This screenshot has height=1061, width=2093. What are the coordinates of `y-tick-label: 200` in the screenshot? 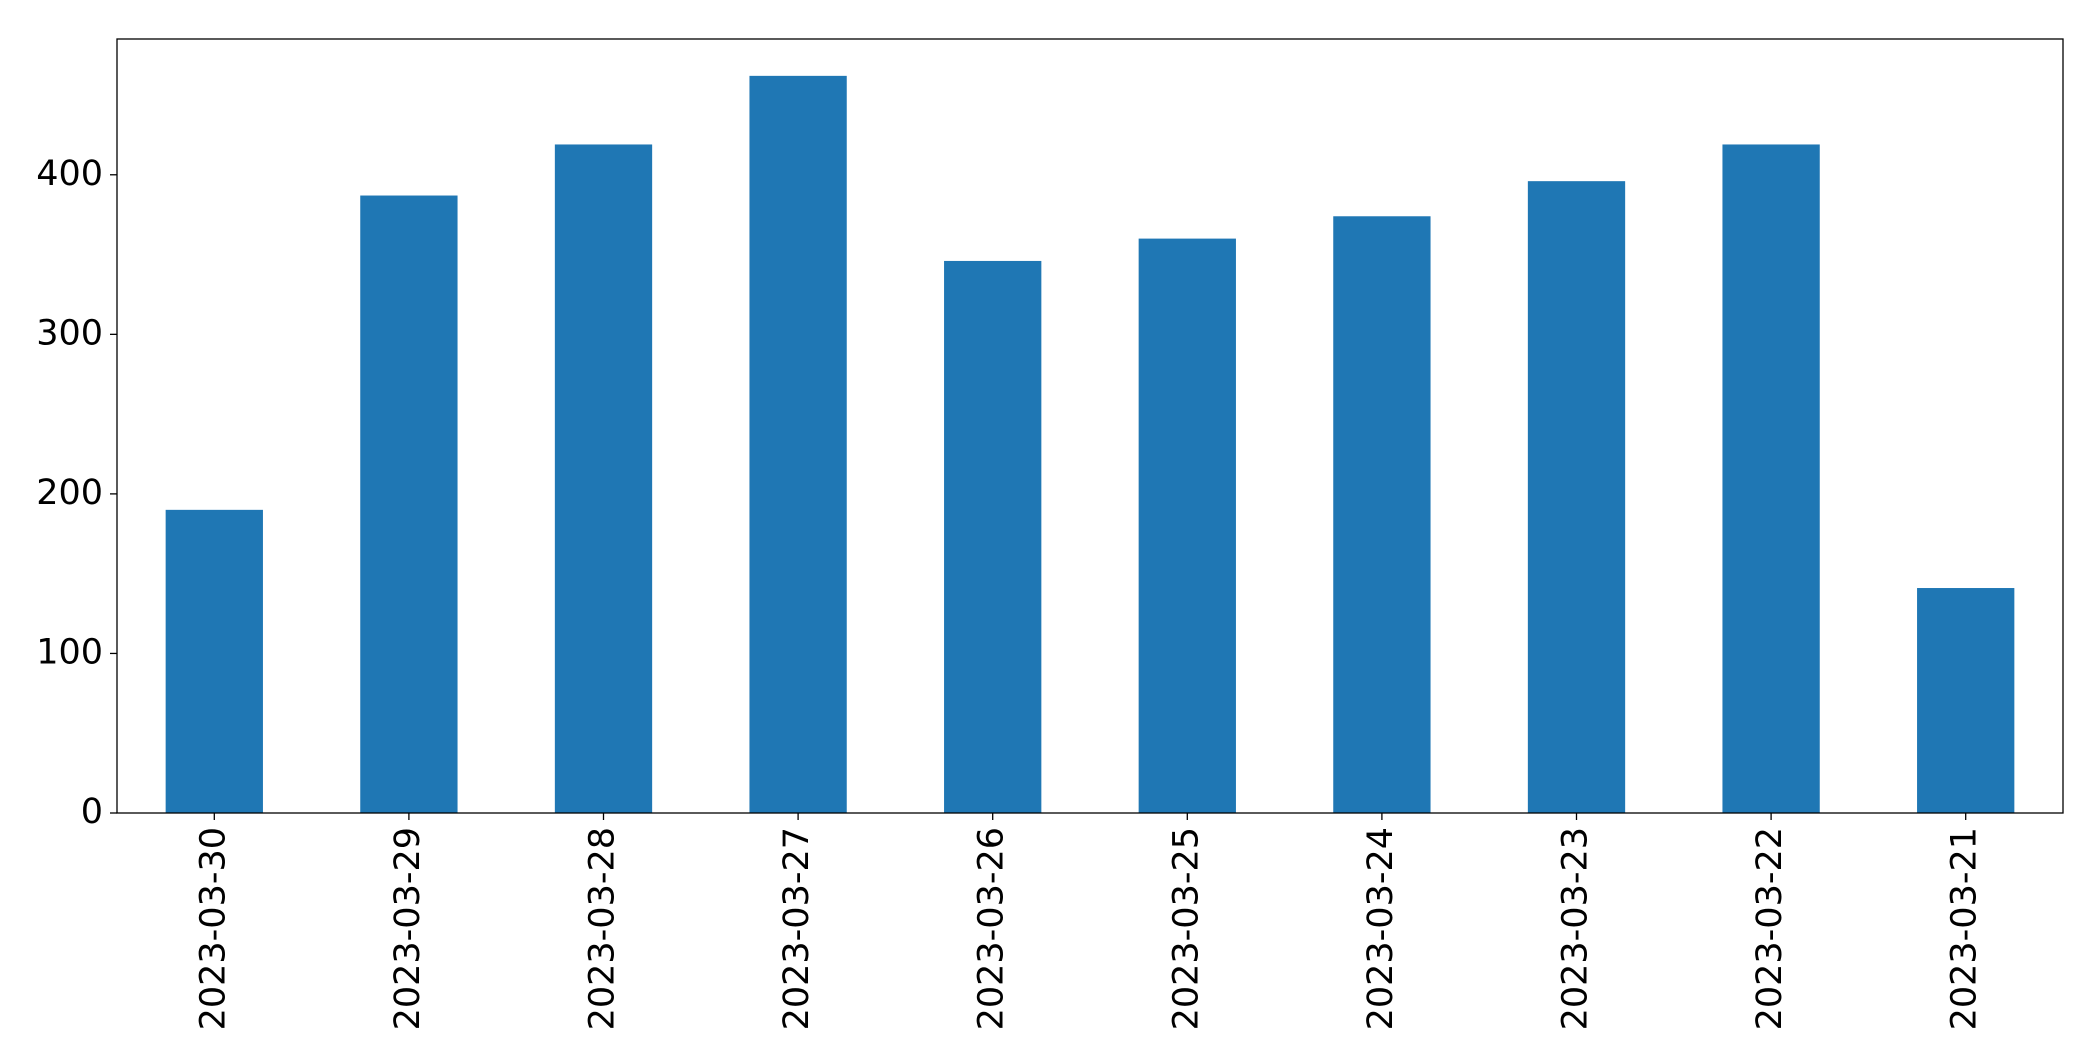 It's located at (69, 493).